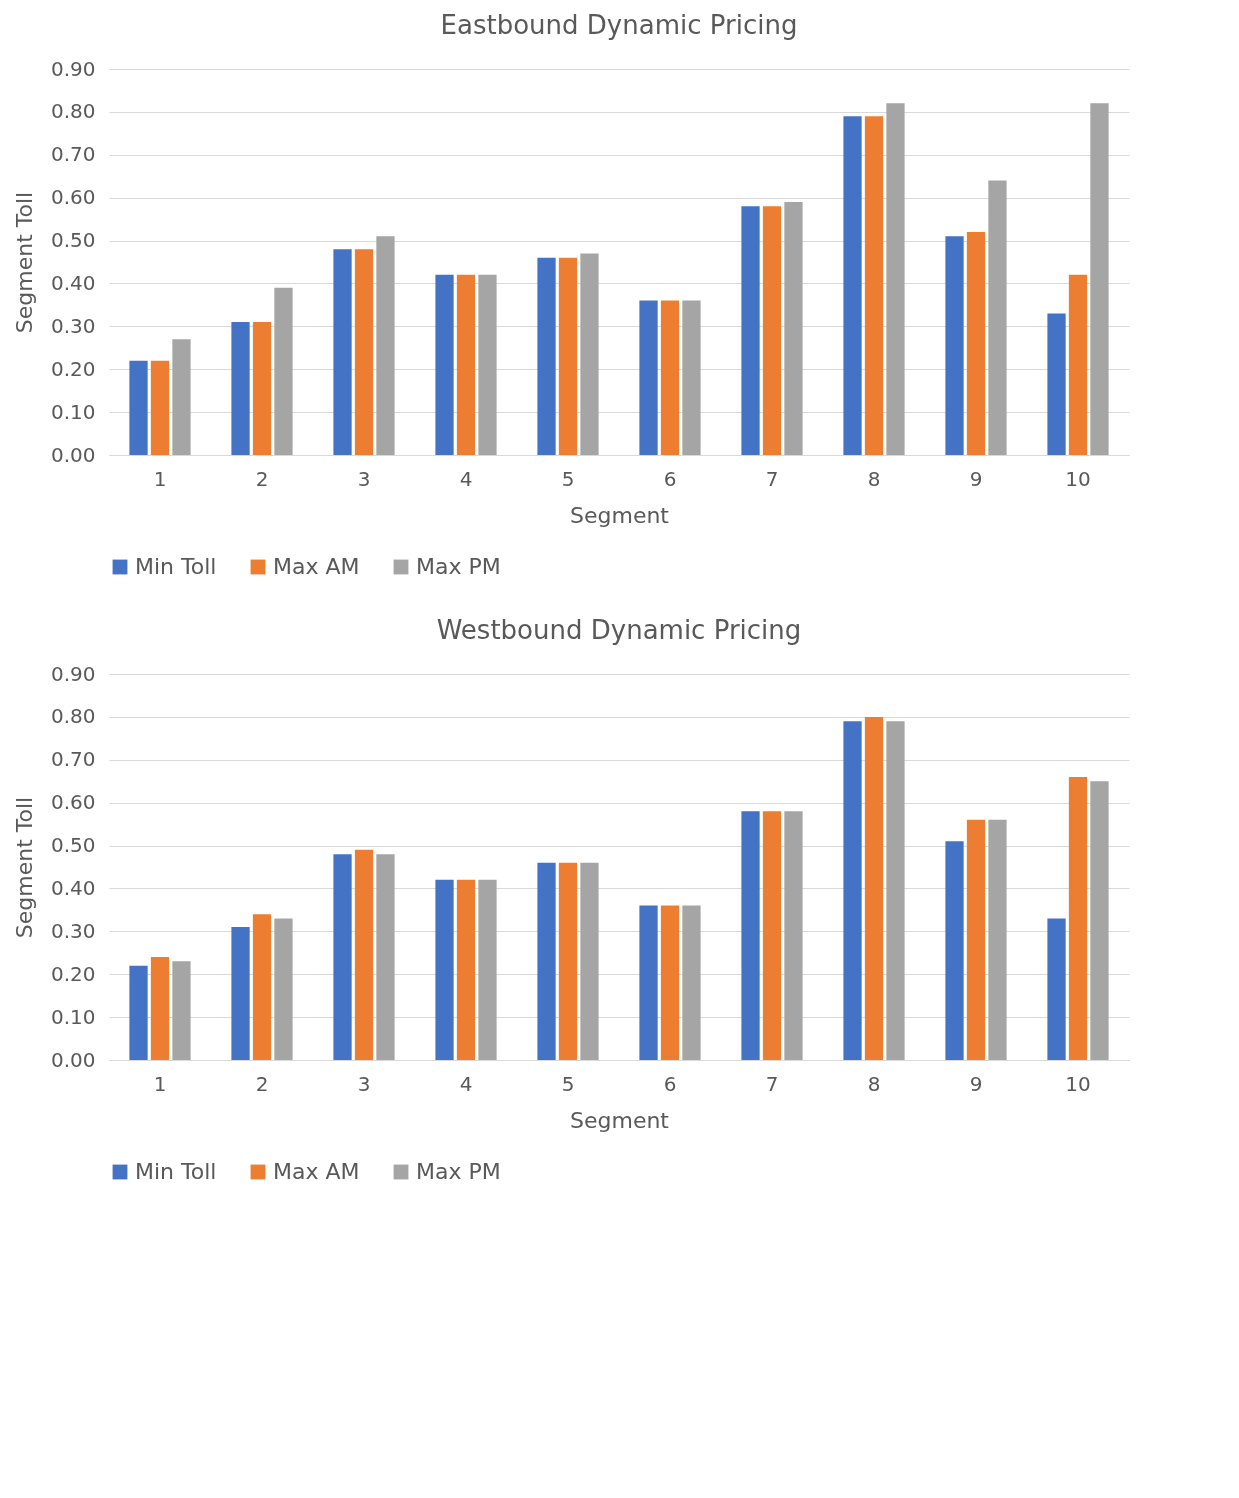 Image resolution: width=1239 pixels, height=1498 pixels. I want to click on y-tick-label: 0.30, so click(73, 325).